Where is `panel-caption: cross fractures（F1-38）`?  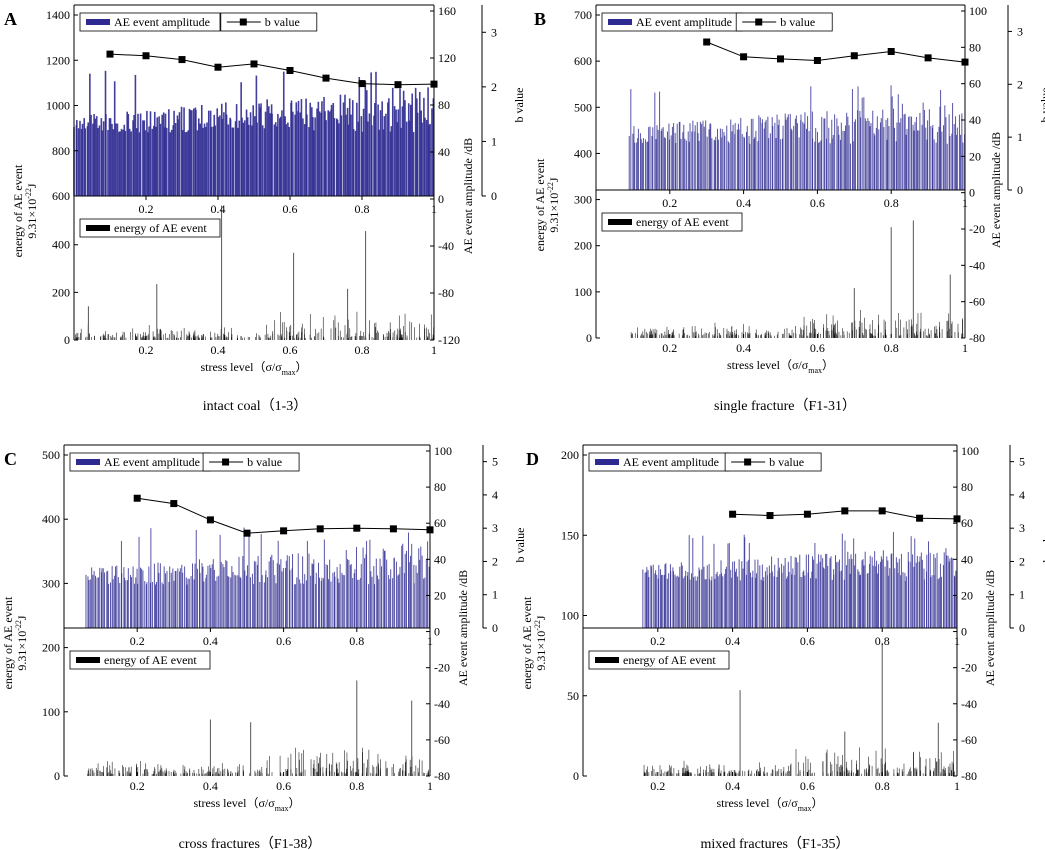
panel-caption: cross fractures（F1-38） is located at coordinates (250, 843).